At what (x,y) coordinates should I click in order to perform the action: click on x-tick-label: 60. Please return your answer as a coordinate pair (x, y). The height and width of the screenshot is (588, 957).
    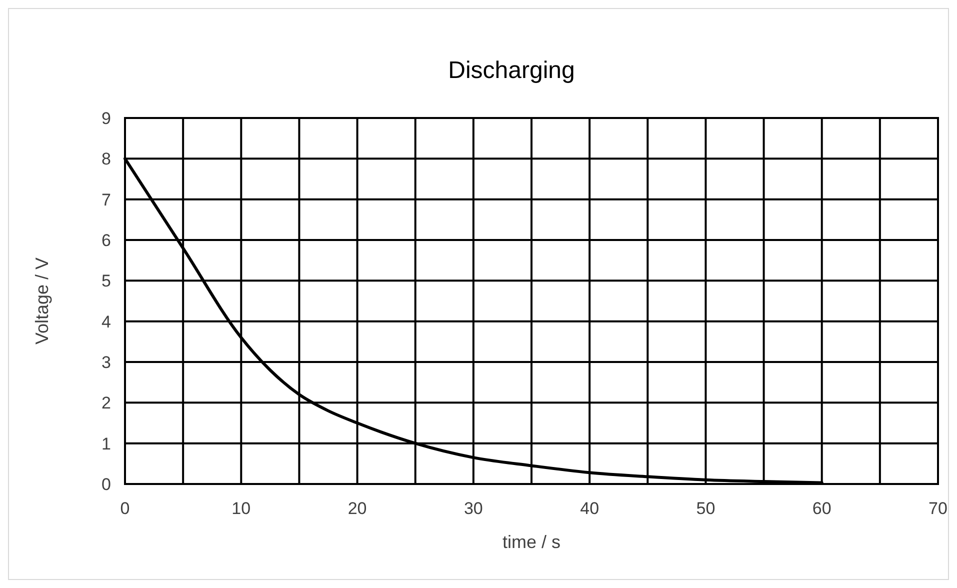
    Looking at the image, I should click on (822, 508).